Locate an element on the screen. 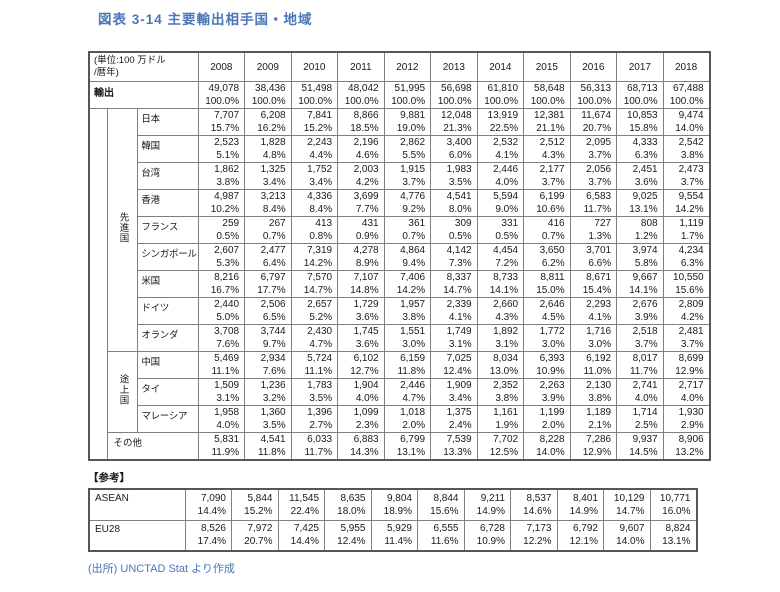  percent-text: 13.0% is located at coordinates (504, 371).